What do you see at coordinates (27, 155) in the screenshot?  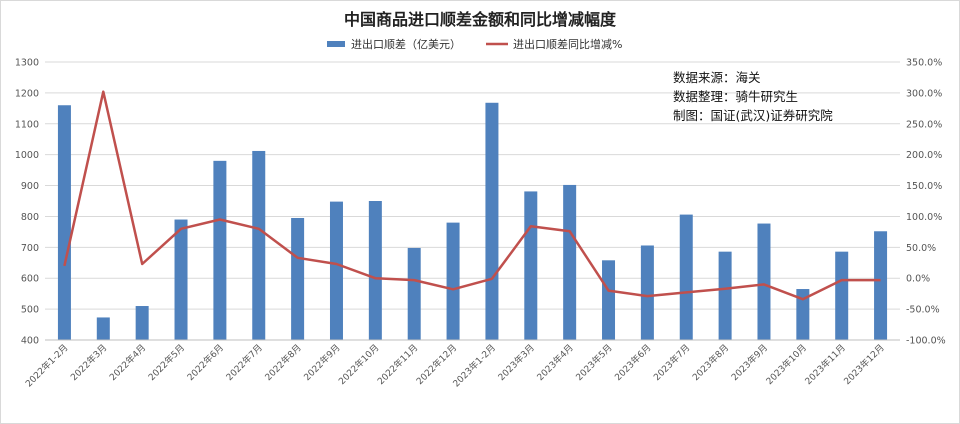 I see `y-tick-label: 1000` at bounding box center [27, 155].